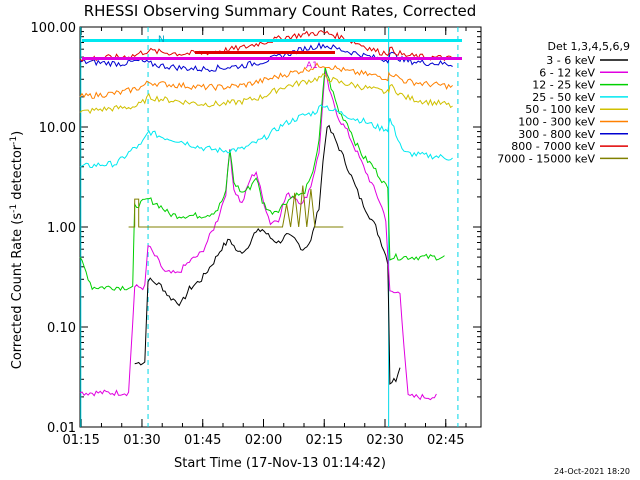 This screenshot has width=640, height=480. What do you see at coordinates (560, 109) in the screenshot?
I see `legend-label: 50 - 100 keV` at bounding box center [560, 109].